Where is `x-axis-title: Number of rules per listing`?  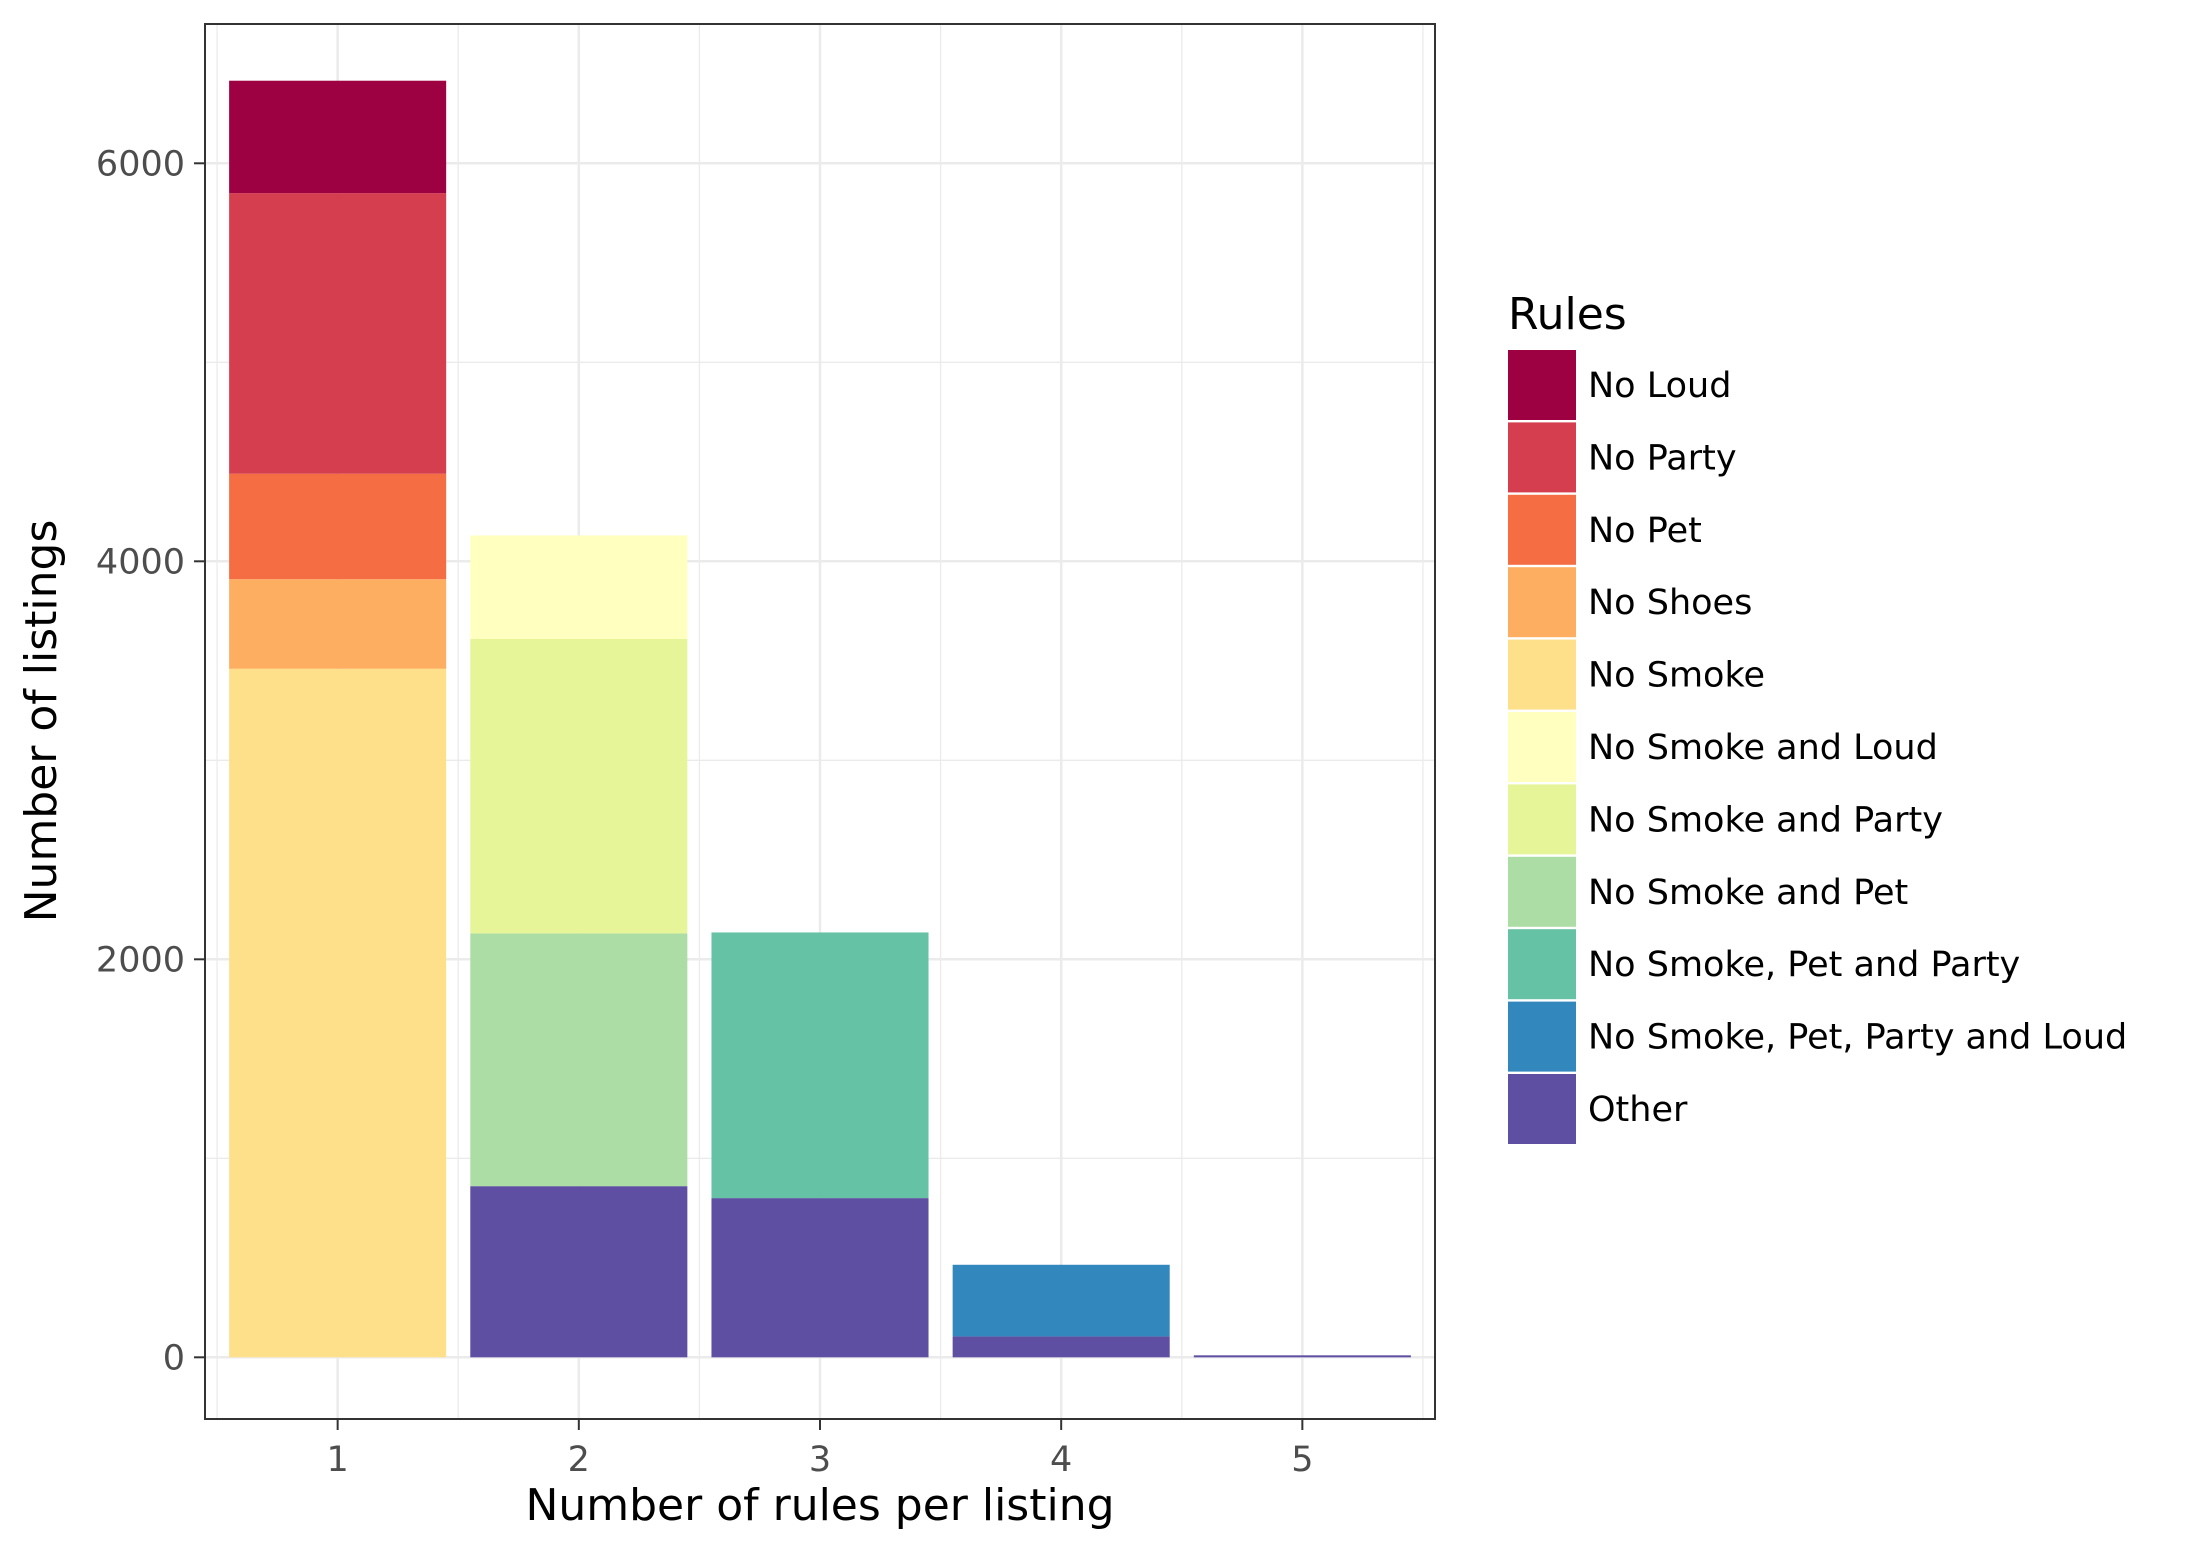 x-axis-title: Number of rules per listing is located at coordinates (819, 1505).